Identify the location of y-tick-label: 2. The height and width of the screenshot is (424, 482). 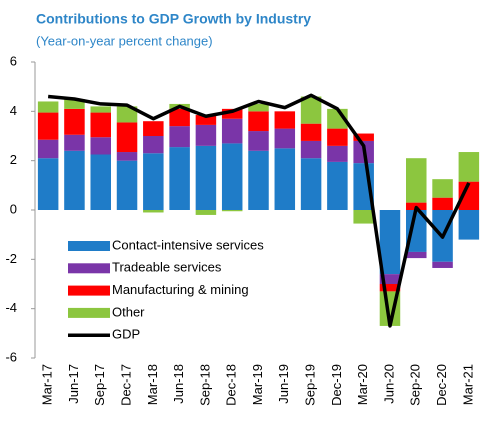
(13, 159).